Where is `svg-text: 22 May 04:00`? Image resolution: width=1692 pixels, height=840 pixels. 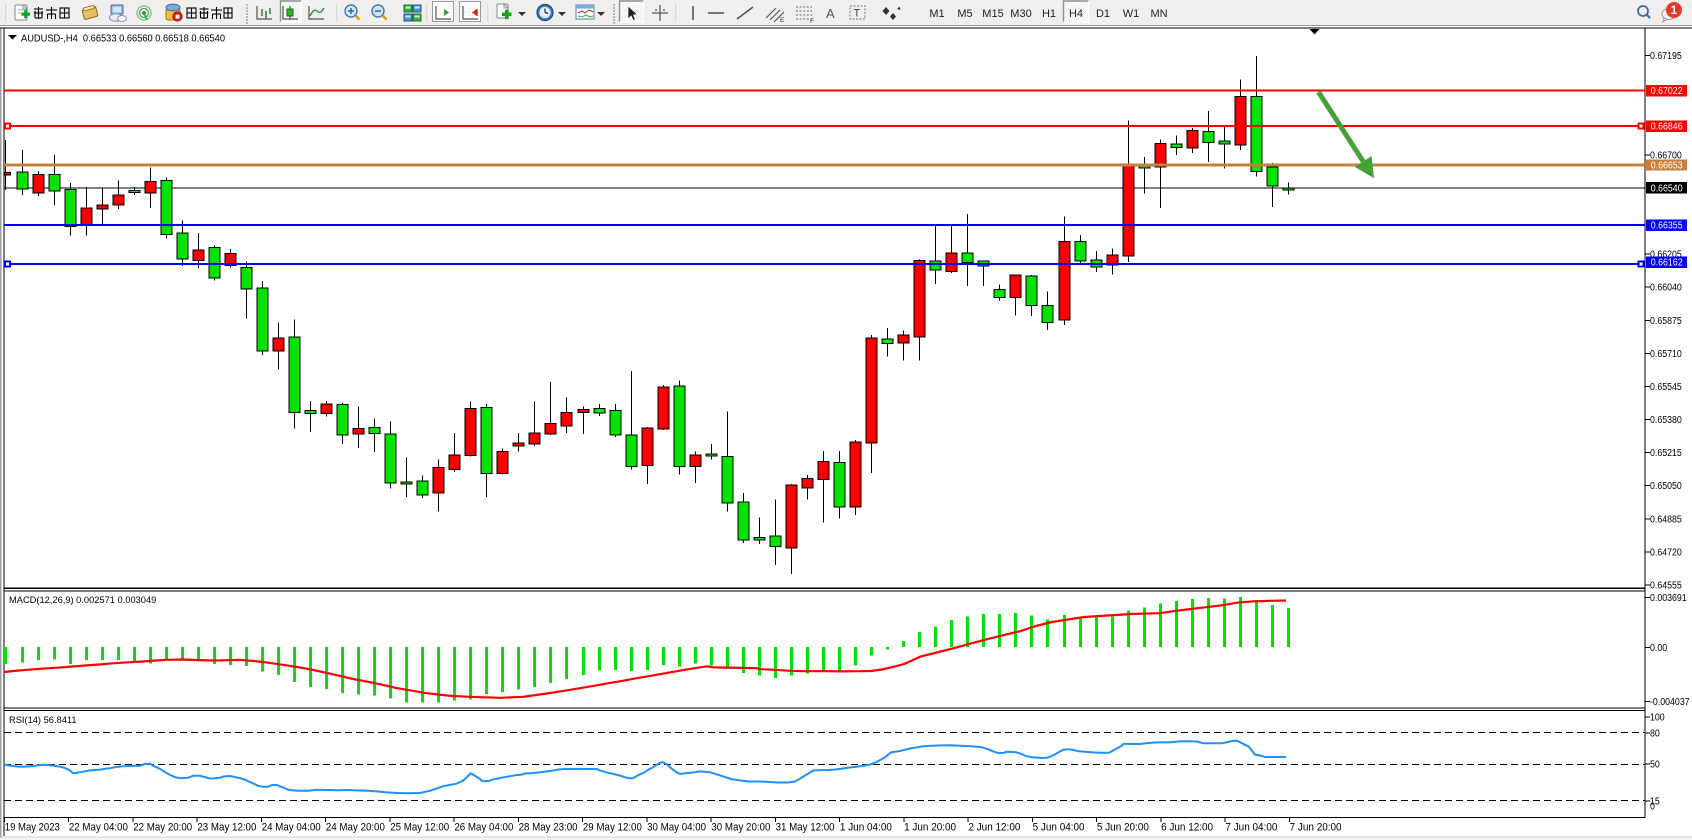 svg-text: 22 May 04:00 is located at coordinates (98, 828).